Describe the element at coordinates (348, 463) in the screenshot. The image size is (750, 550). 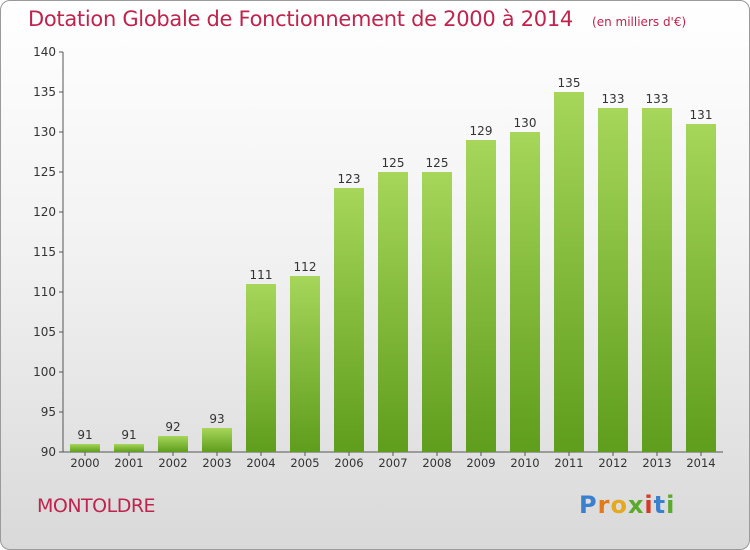
I see `x-tick-label: 2006` at that location.